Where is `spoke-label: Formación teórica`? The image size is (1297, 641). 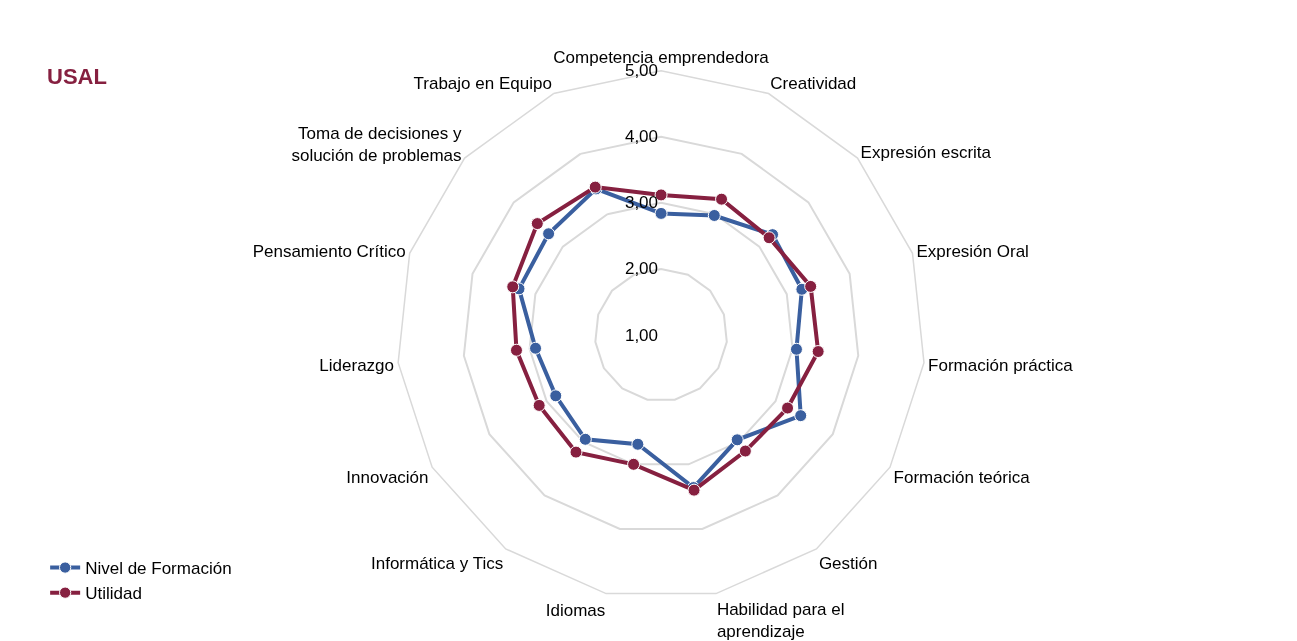
spoke-label: Formación teórica is located at coordinates (962, 477).